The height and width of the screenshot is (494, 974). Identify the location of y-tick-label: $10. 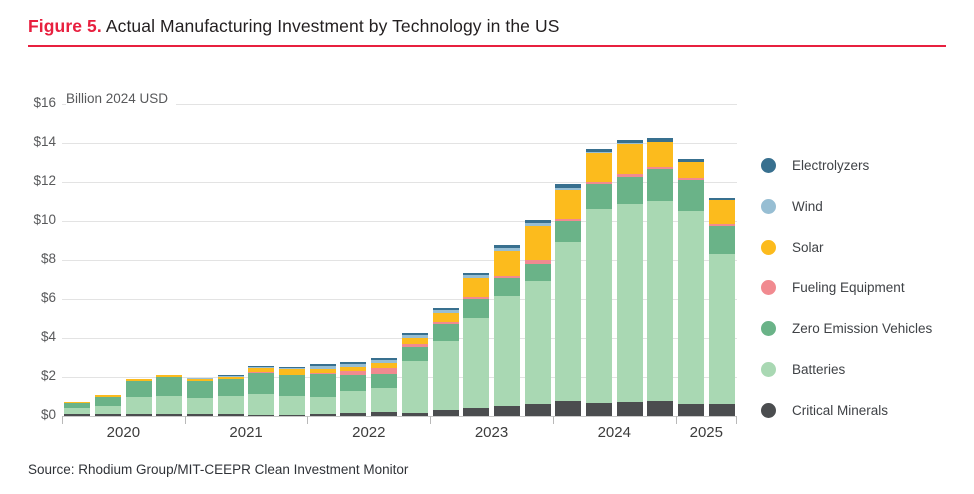
(44, 219).